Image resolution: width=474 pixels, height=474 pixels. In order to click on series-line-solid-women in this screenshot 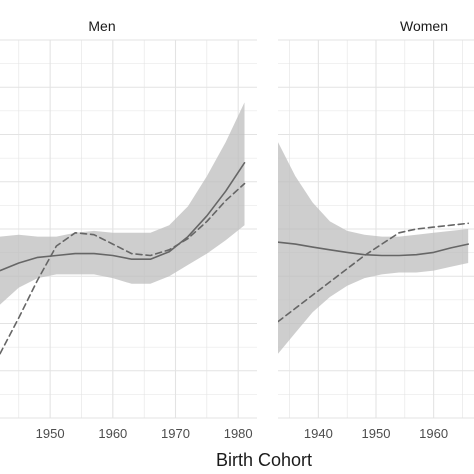, I will do `click(374, 249)`.